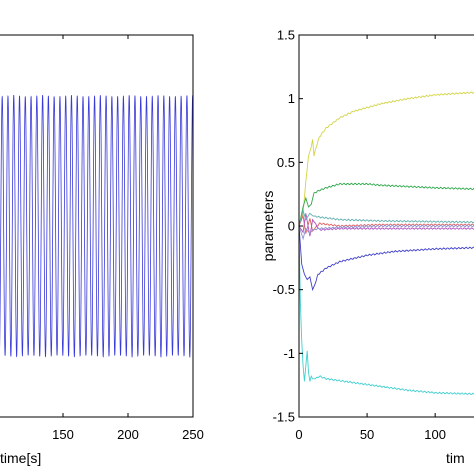  Describe the element at coordinates (63, 434) in the screenshot. I see `left-x-tick-label: 150` at that location.